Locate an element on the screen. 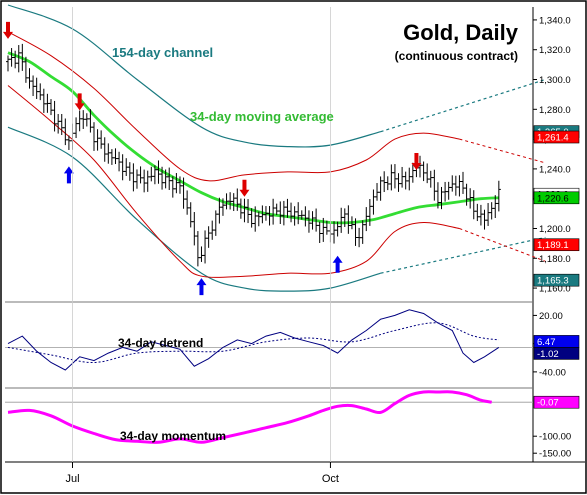 This screenshot has height=495, width=587. detrend-tag-1-text: -1.02 is located at coordinates (548, 354).